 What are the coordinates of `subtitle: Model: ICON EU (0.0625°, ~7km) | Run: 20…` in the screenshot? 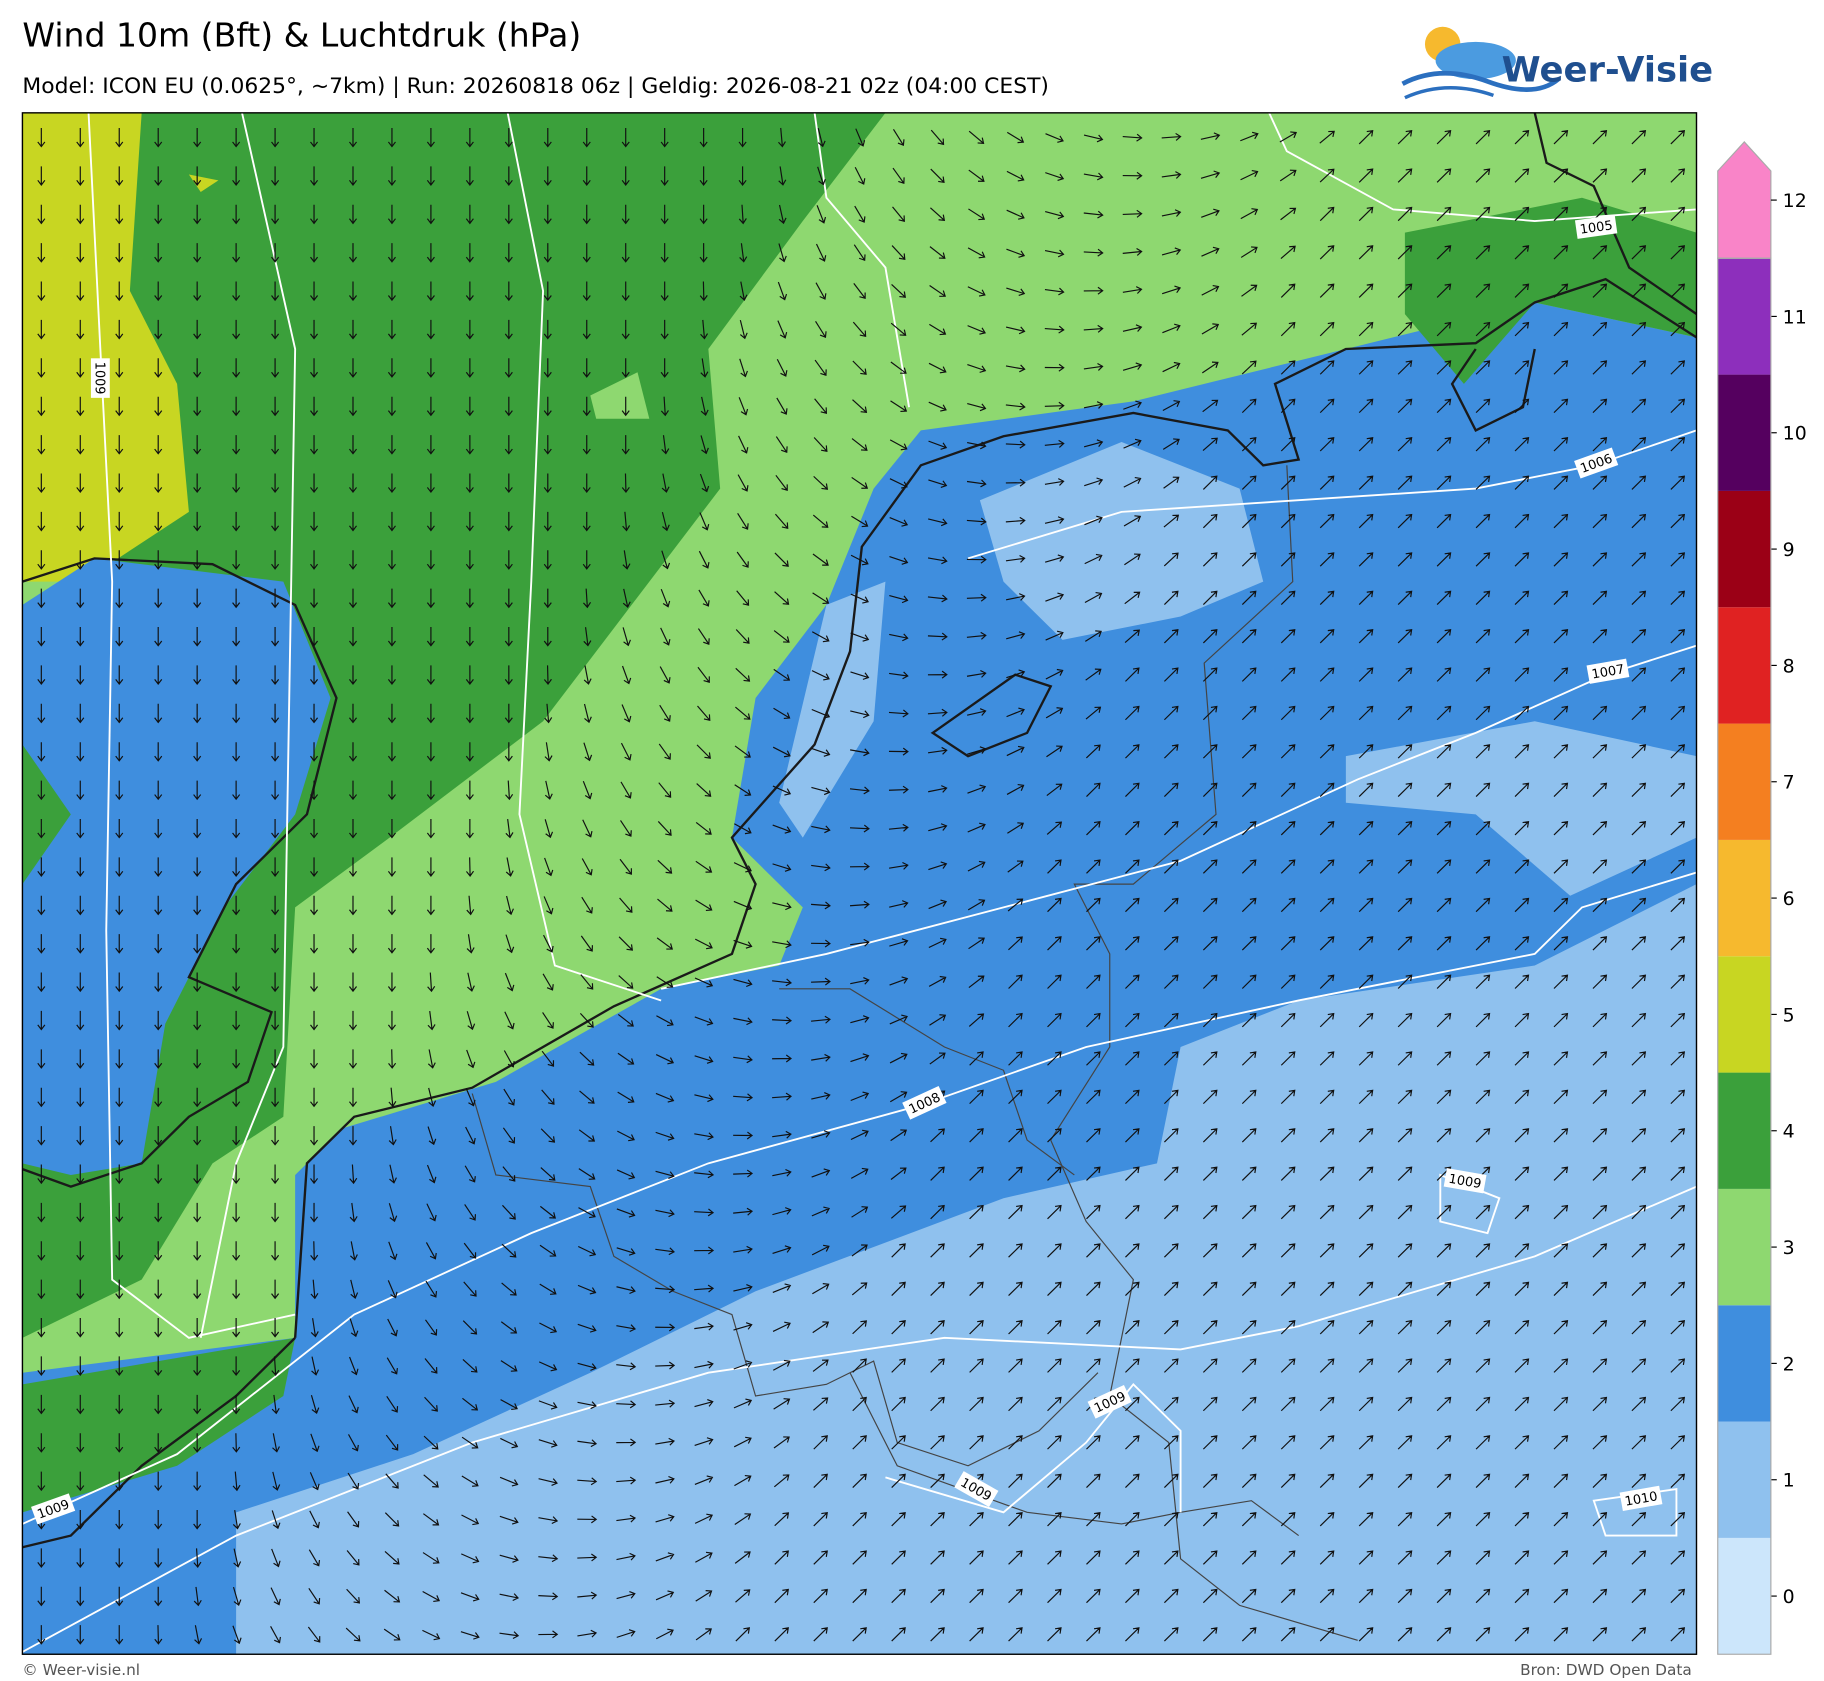 It's located at (535, 86).